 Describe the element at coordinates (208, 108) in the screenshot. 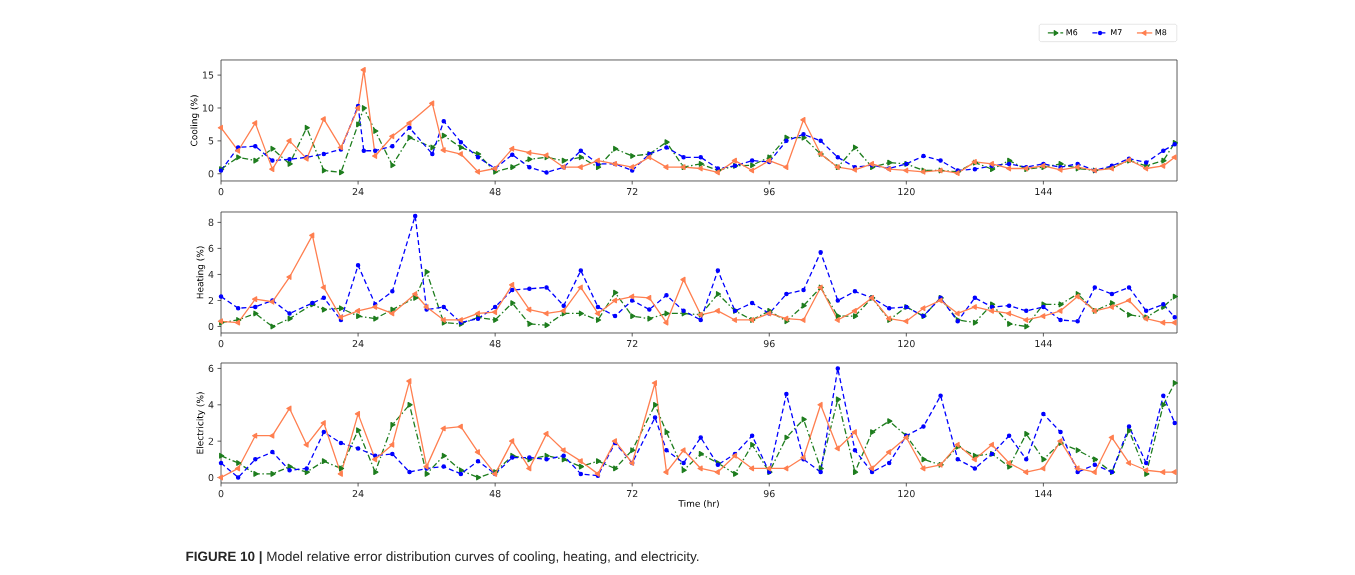

I see `y-tick-label: 10` at that location.